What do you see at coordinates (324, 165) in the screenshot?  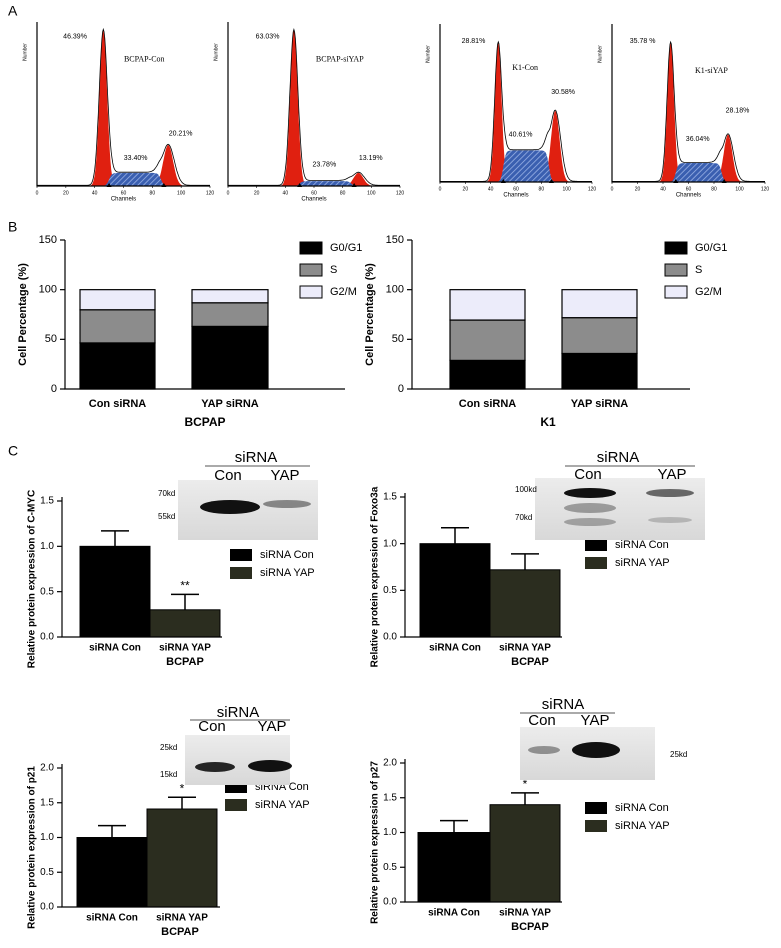 I see `phase-percentage: 23.78%` at bounding box center [324, 165].